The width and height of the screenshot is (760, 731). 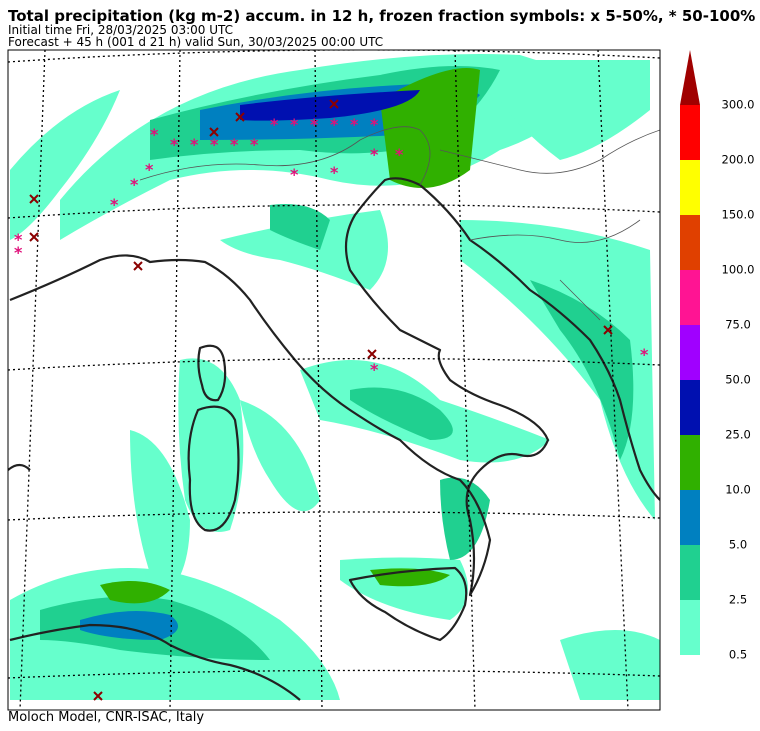 I want to click on colorbar-label: 50.0, so click(x=738, y=380).